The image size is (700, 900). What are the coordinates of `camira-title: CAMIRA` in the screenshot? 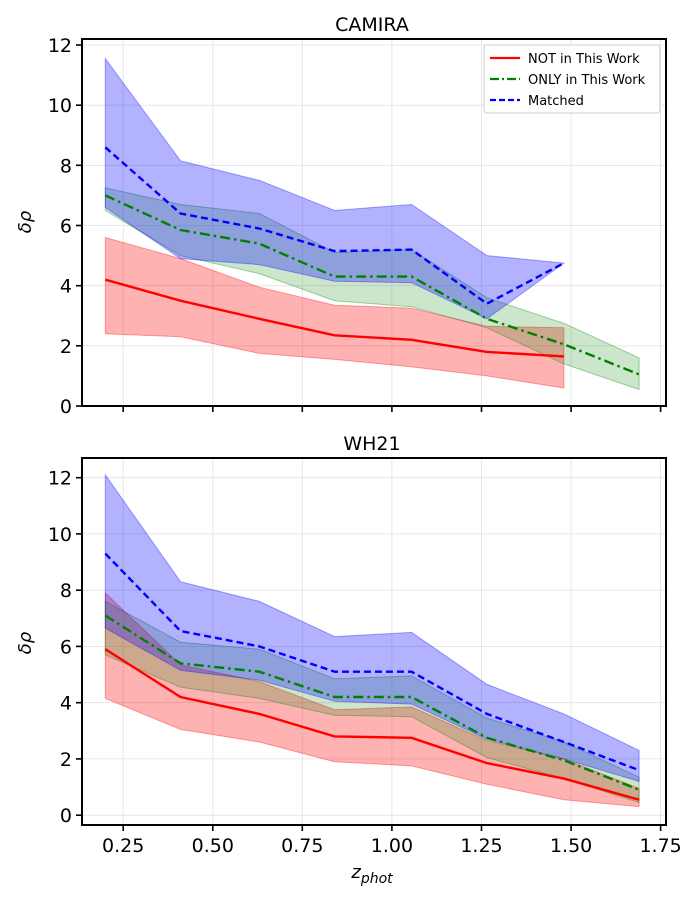 It's located at (372, 25).